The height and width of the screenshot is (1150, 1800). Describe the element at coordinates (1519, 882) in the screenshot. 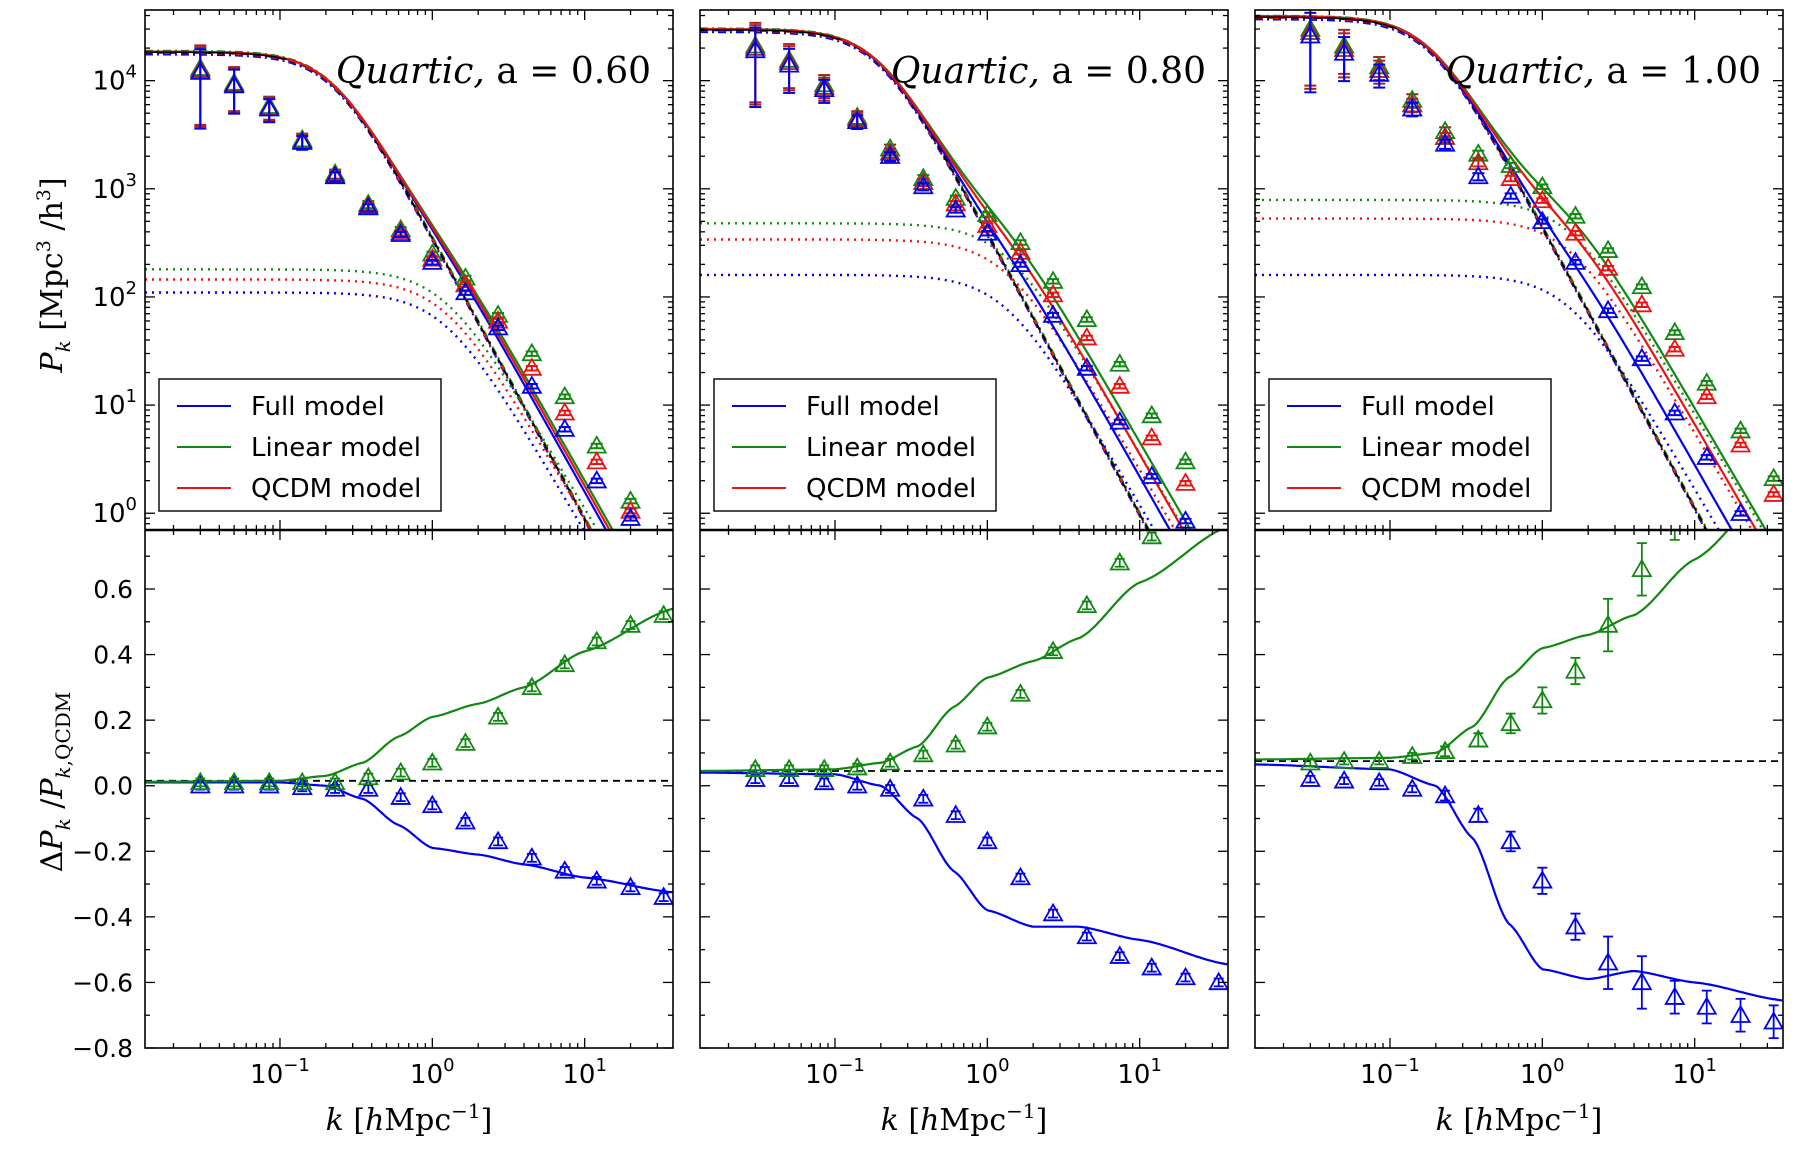

I see `full-ratio-curve` at that location.